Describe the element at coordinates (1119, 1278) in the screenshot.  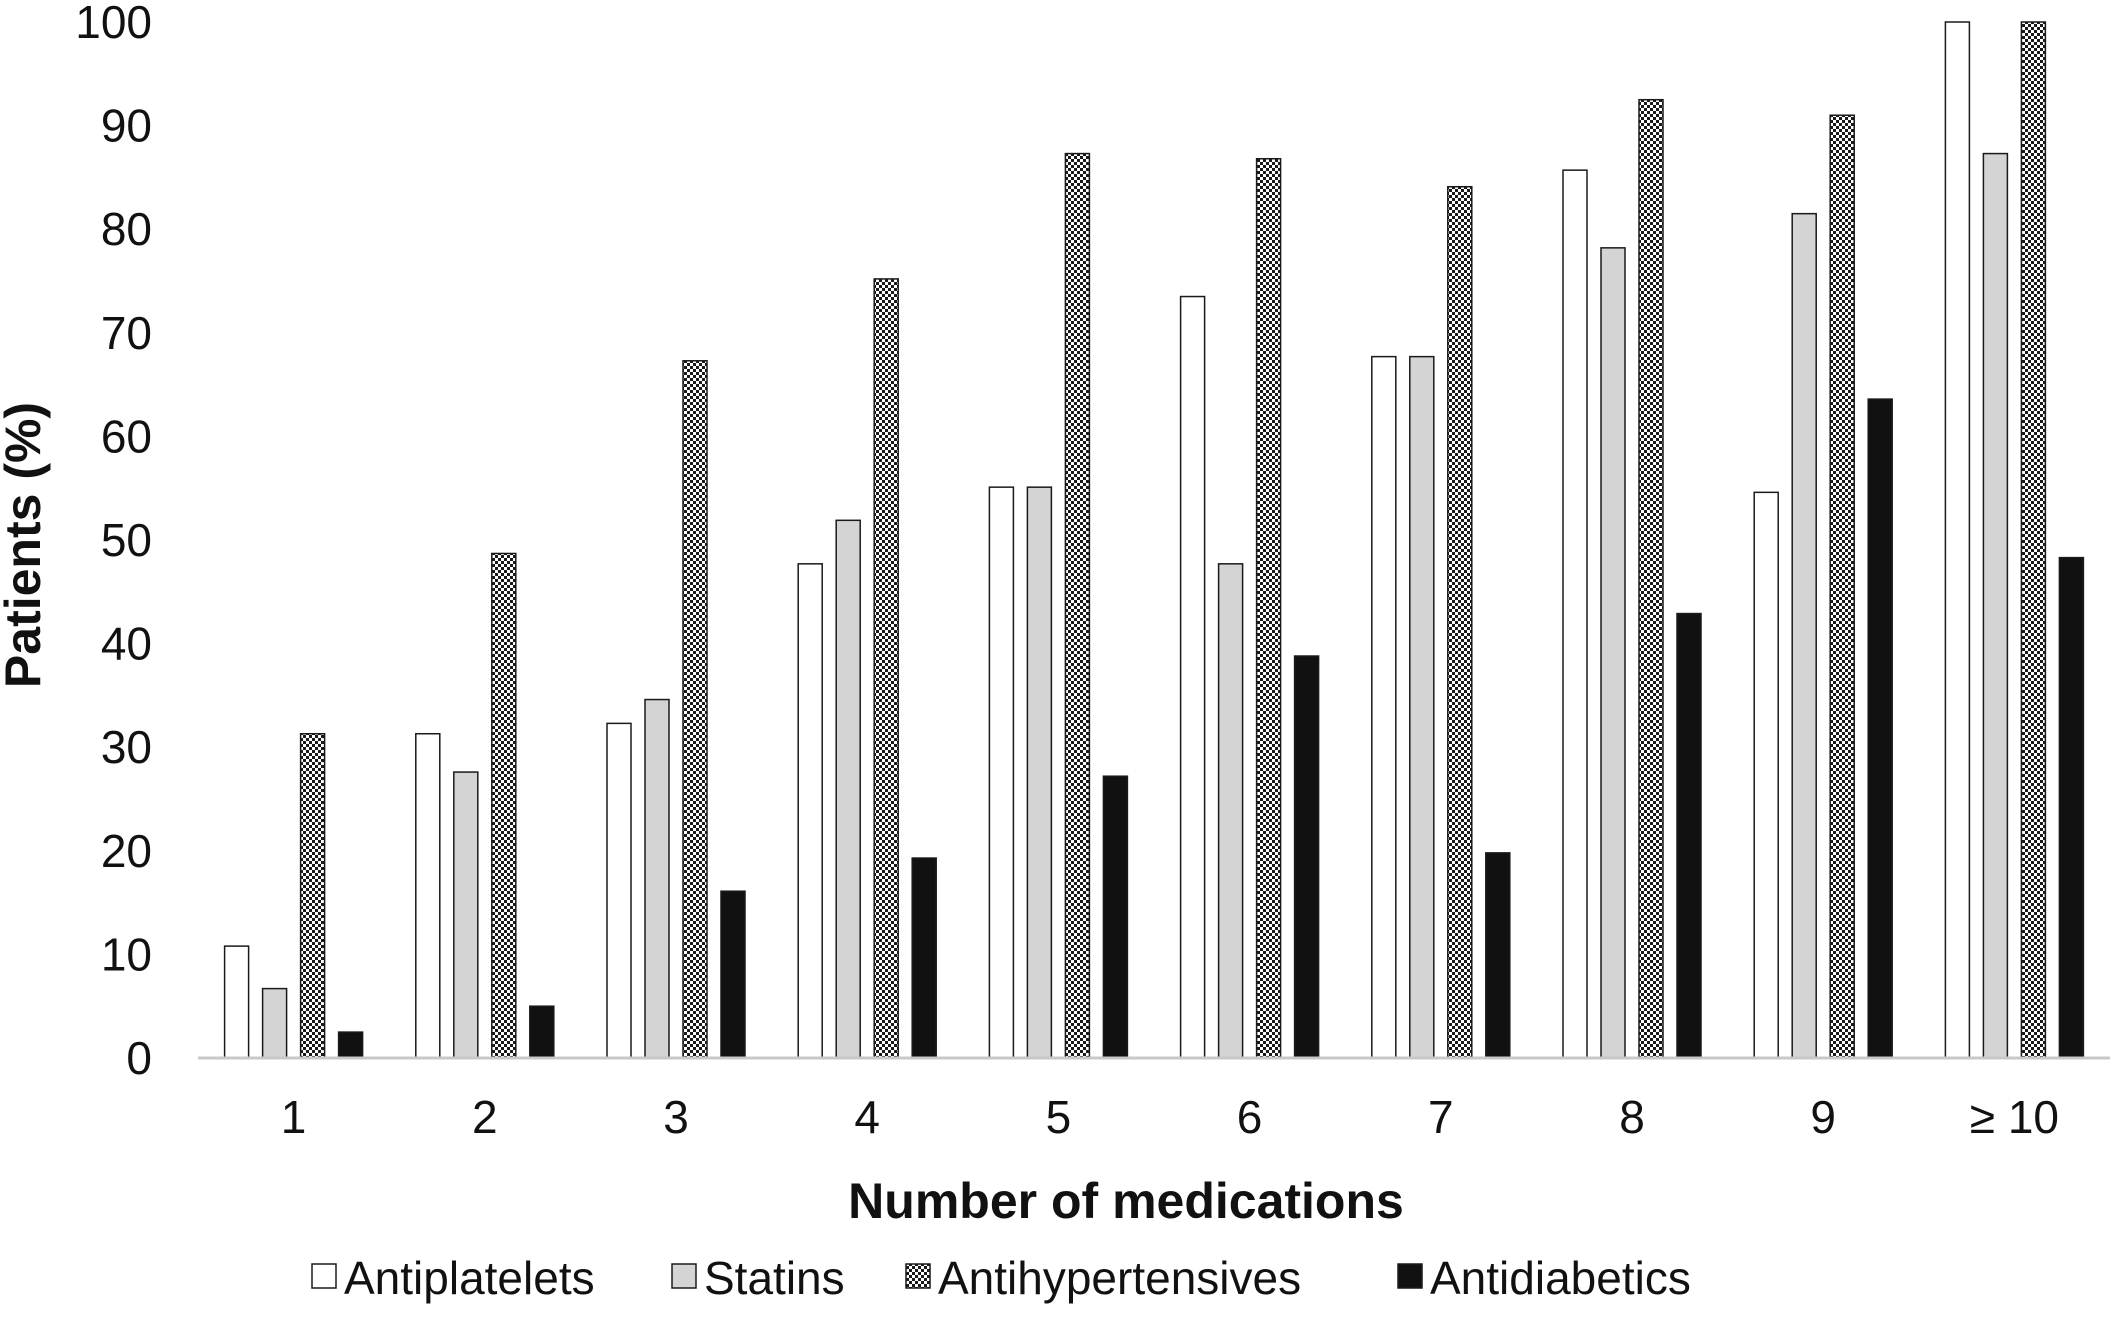
I see `legend-label-antihypertensives: Antihypertensives` at that location.